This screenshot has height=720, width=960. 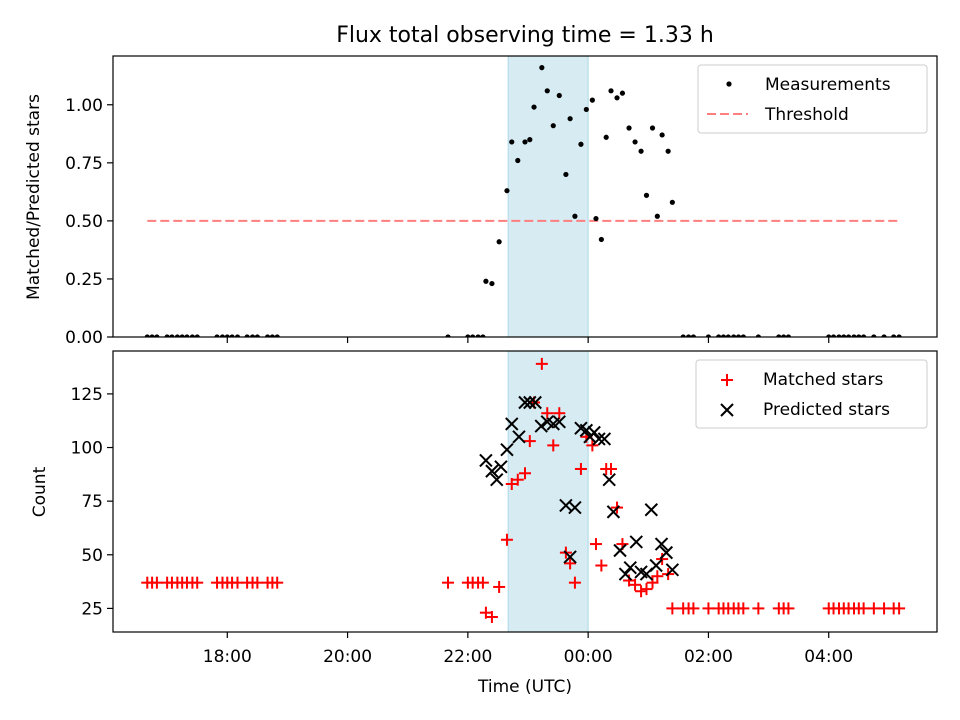 What do you see at coordinates (84, 280) in the screenshot?
I see `top-y-tick-label: 0.25` at bounding box center [84, 280].